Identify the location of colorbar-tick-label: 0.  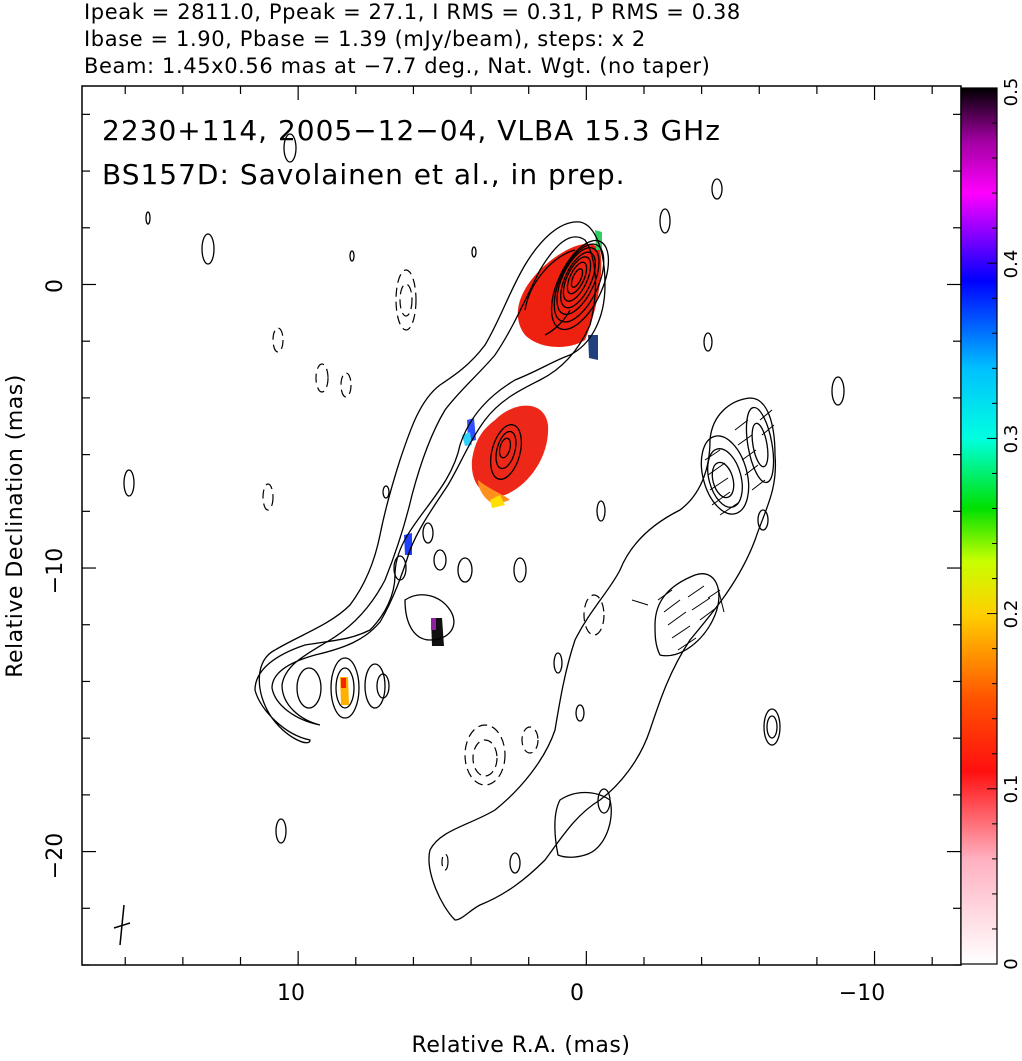
(1011, 963).